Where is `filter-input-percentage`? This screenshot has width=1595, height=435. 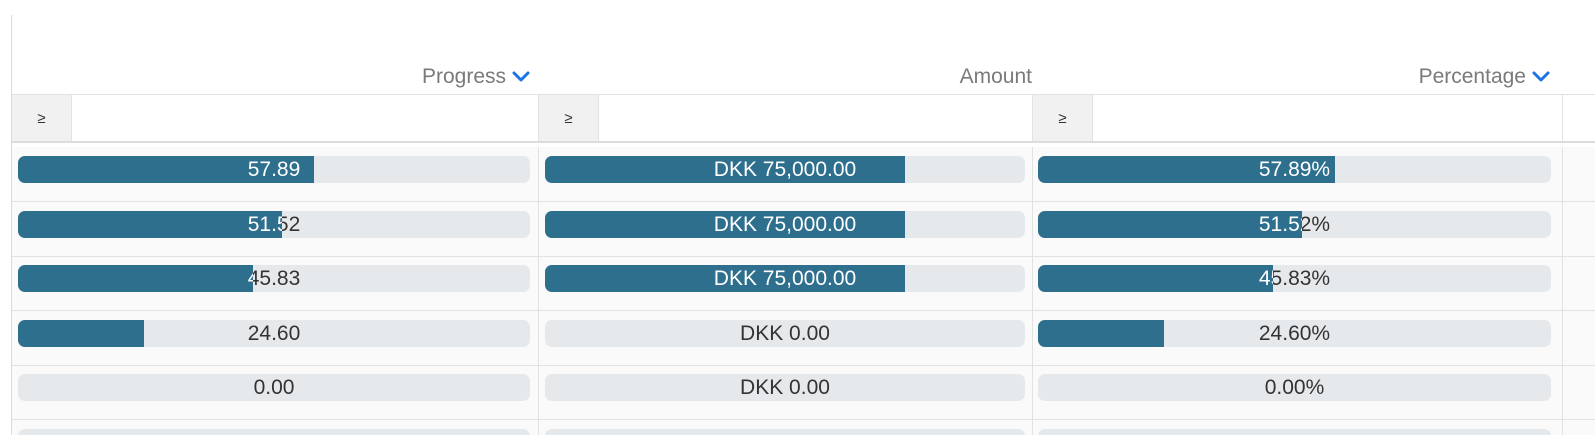 filter-input-percentage is located at coordinates (1327, 118).